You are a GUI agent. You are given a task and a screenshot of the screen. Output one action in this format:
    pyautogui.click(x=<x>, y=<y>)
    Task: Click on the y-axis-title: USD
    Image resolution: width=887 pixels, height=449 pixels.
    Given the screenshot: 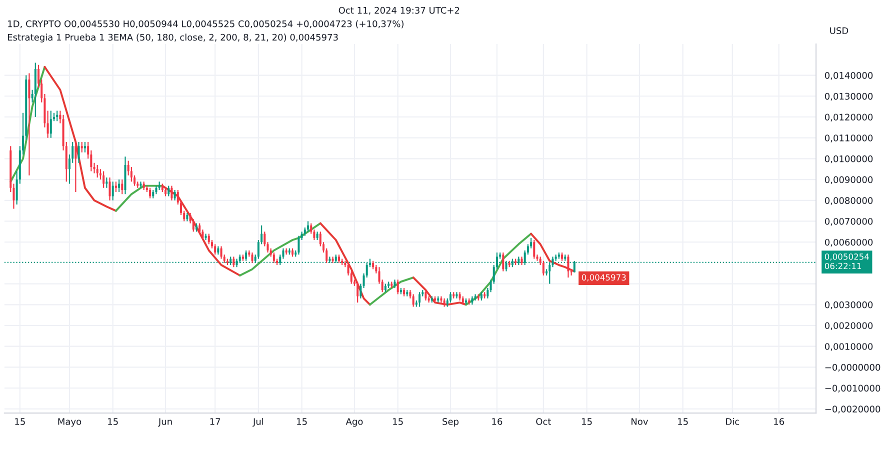 What is the action you would take?
    pyautogui.click(x=839, y=30)
    